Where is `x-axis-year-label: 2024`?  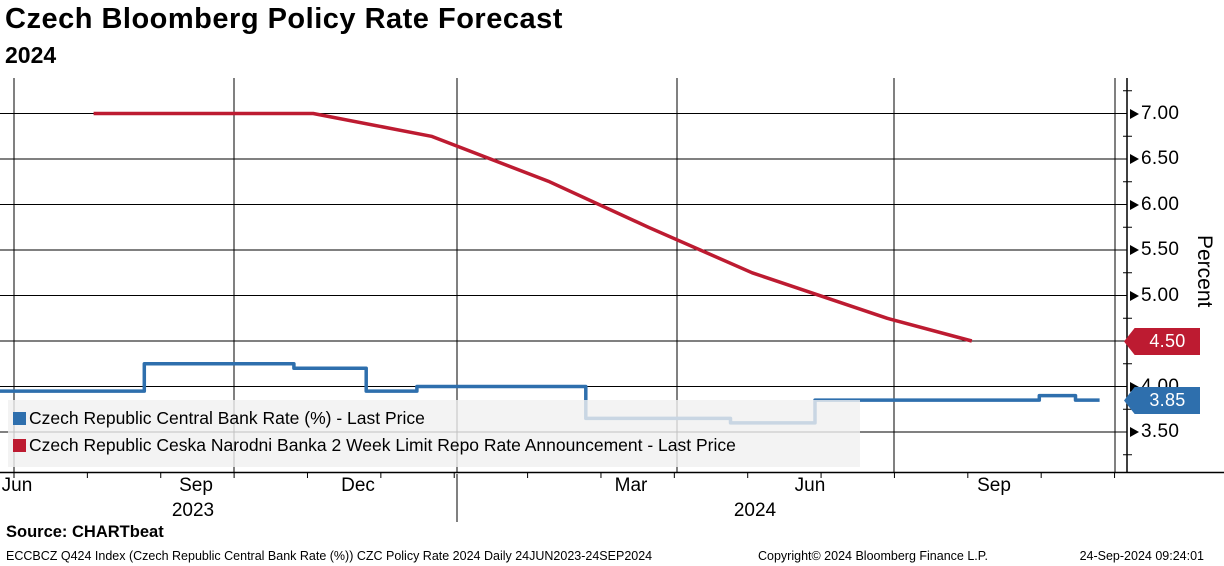
x-axis-year-label: 2024 is located at coordinates (755, 510).